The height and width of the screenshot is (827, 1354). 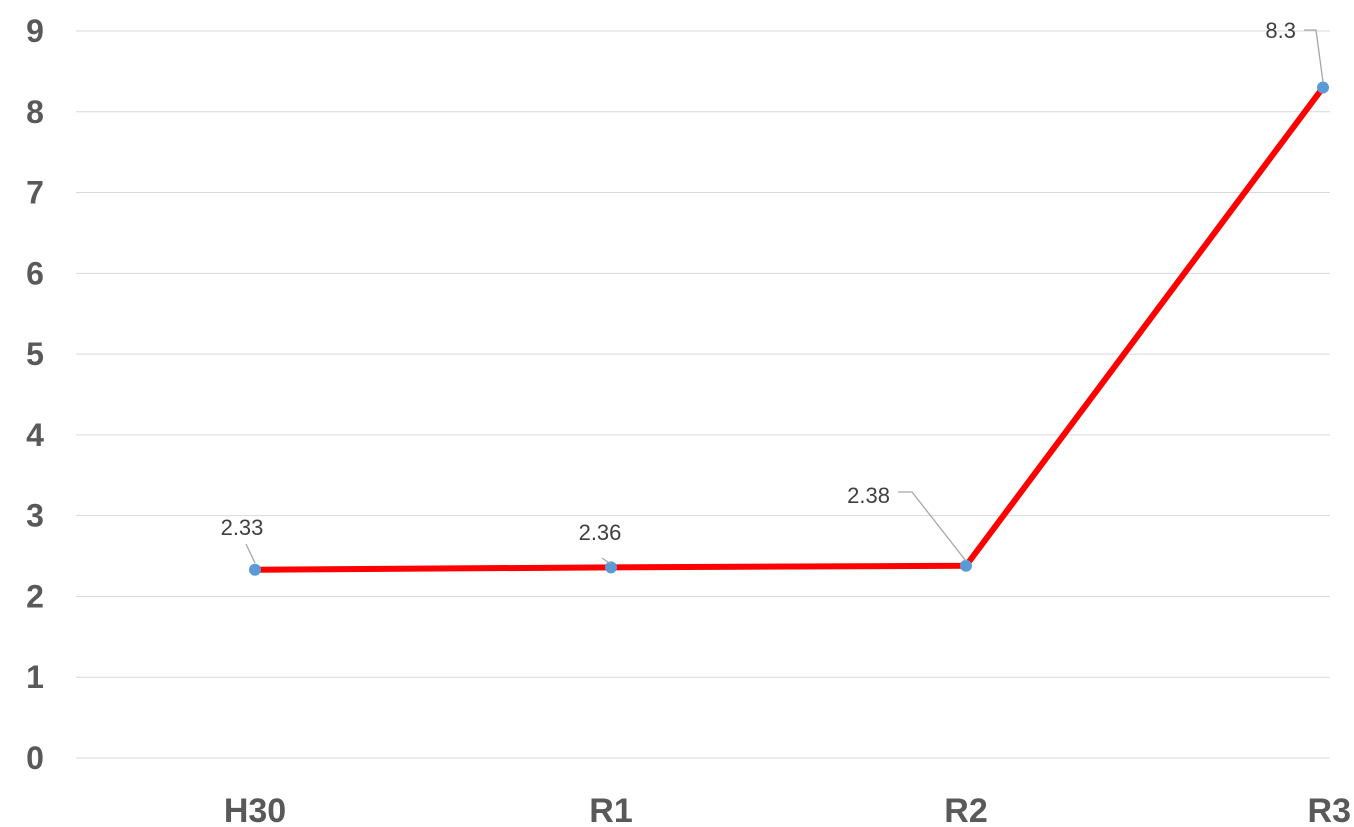 What do you see at coordinates (610, 809) in the screenshot?
I see `x-tick-label: R1` at bounding box center [610, 809].